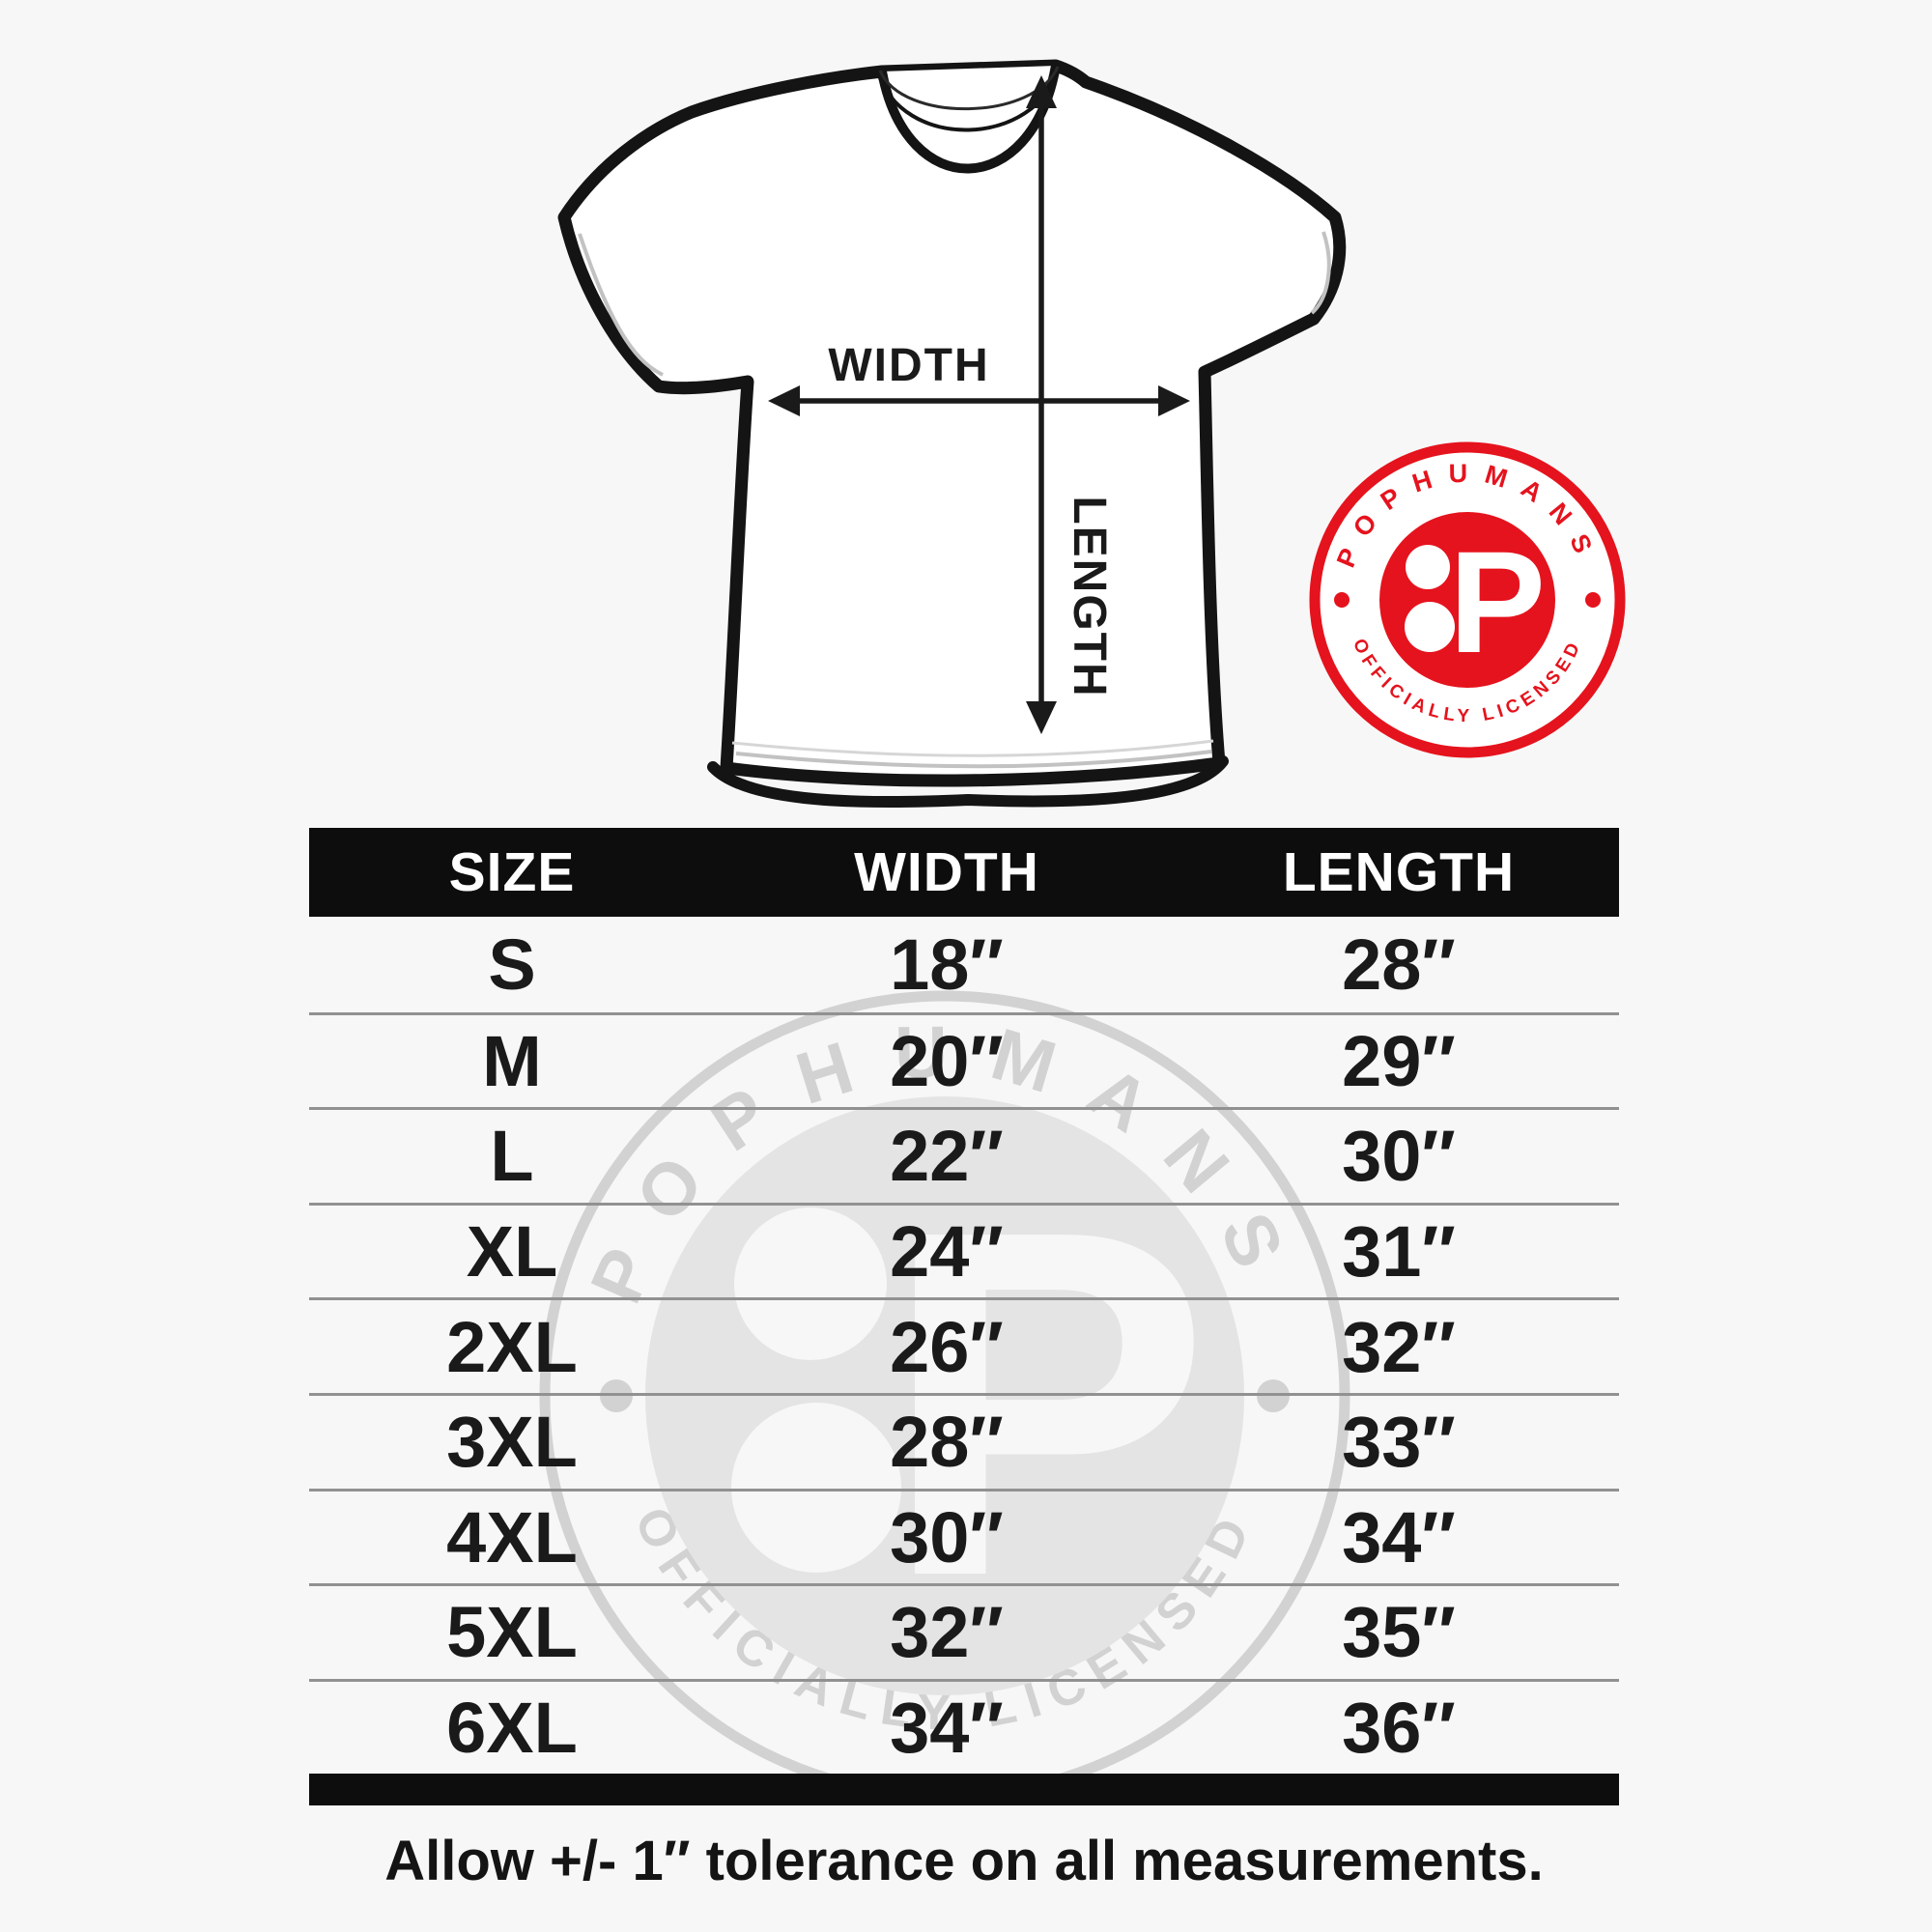 The image size is (1932, 1932). Describe the element at coordinates (621, 305) in the screenshot. I see `left-cuff-seam` at that location.